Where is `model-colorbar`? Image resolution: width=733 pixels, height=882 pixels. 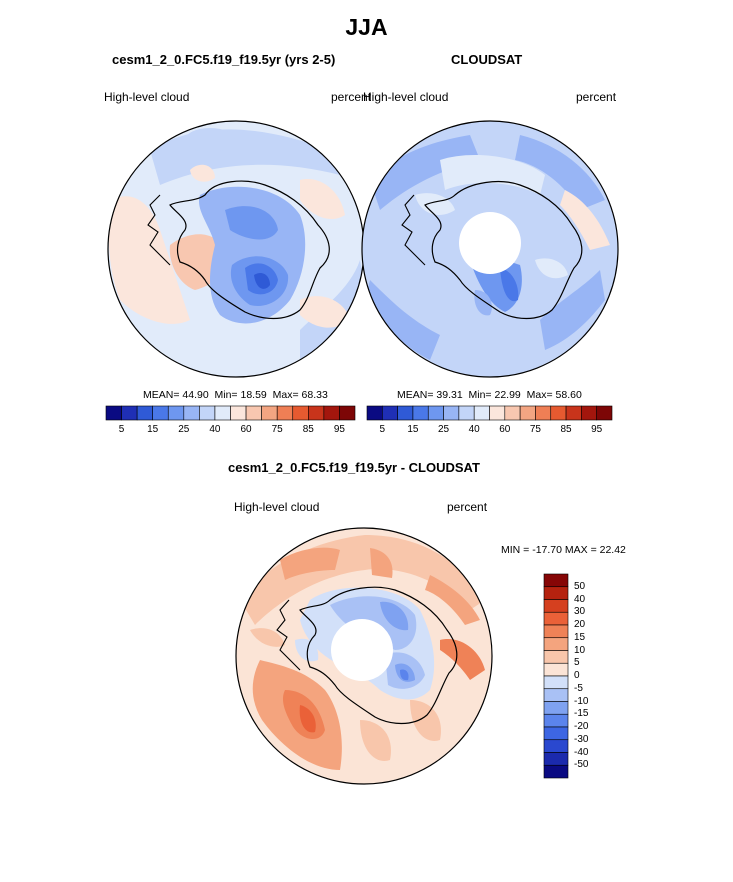
model-colorbar is located at coordinates (230, 413).